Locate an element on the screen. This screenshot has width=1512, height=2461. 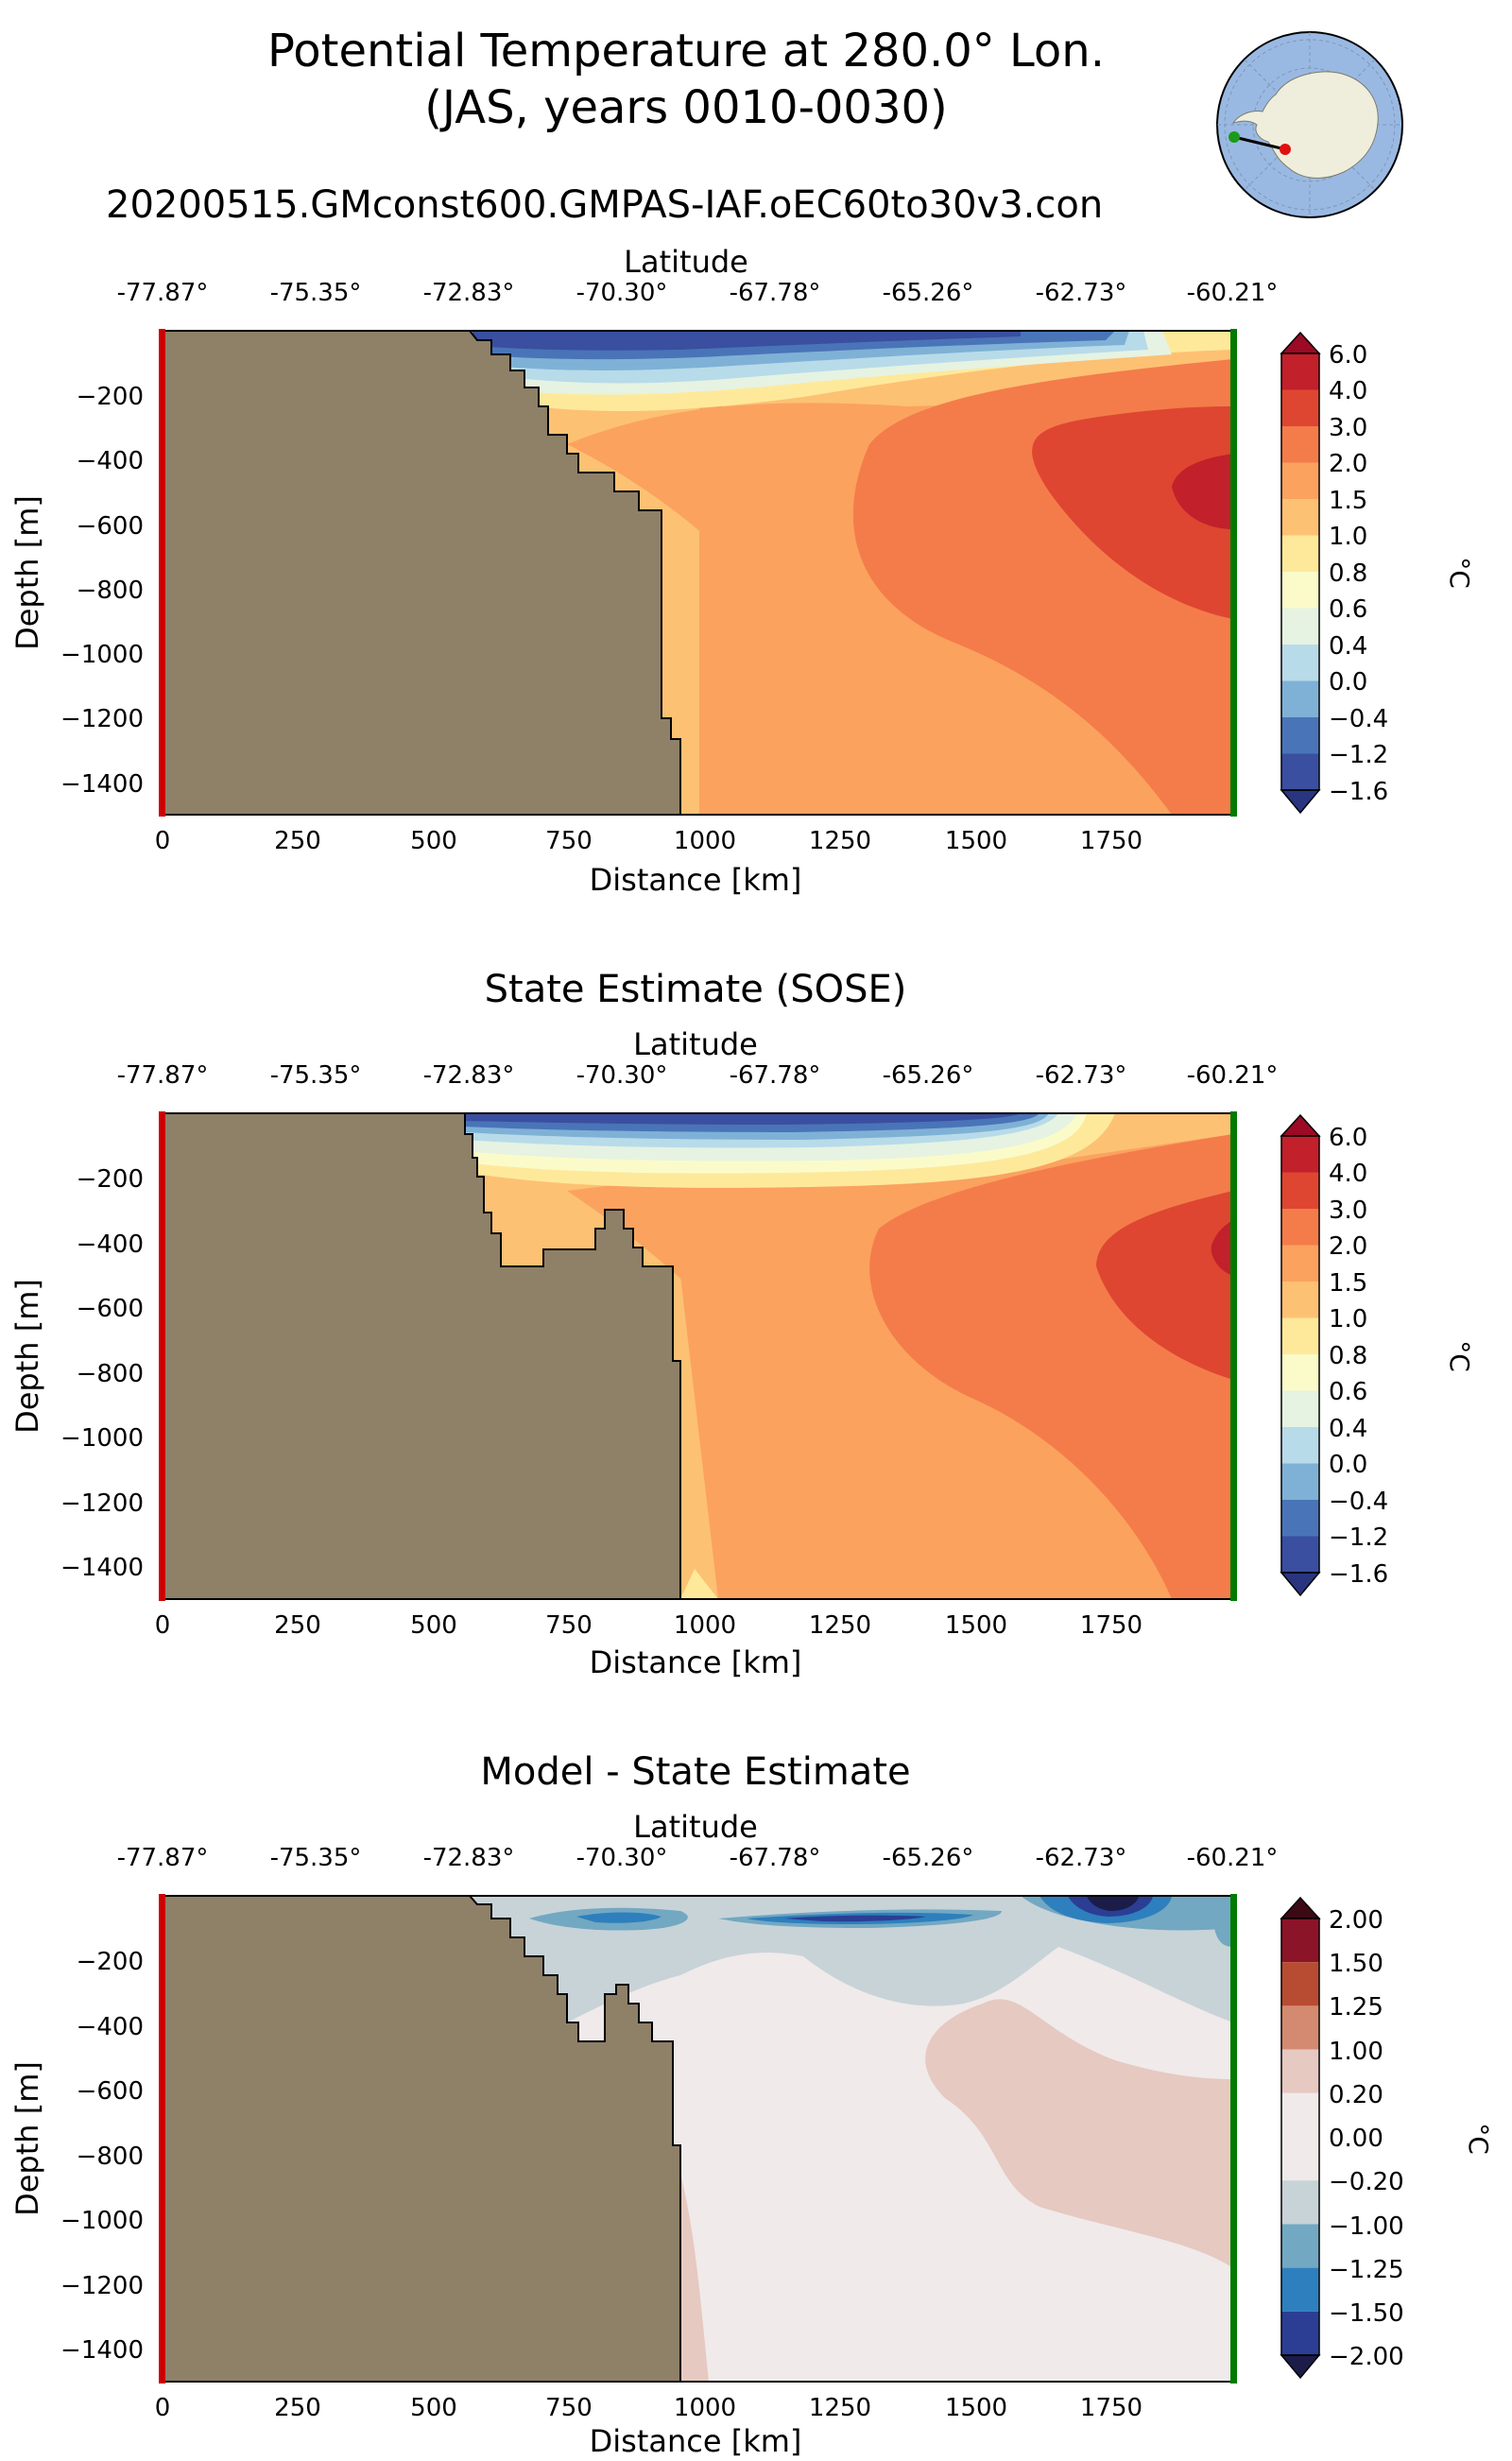
section-end-marker is located at coordinates (1234, 137).